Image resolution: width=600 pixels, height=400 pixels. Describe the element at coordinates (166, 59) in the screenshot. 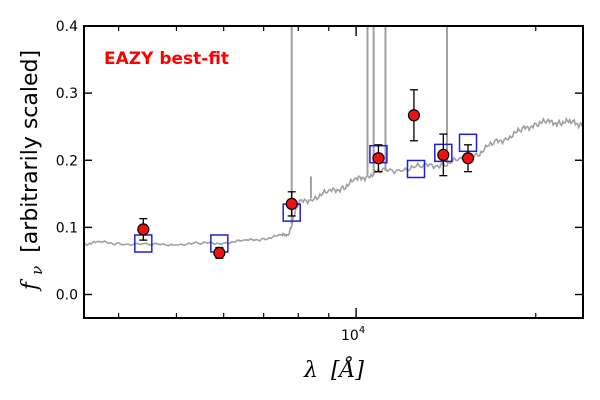

I see `annotation-label: EAZY best-fit` at that location.